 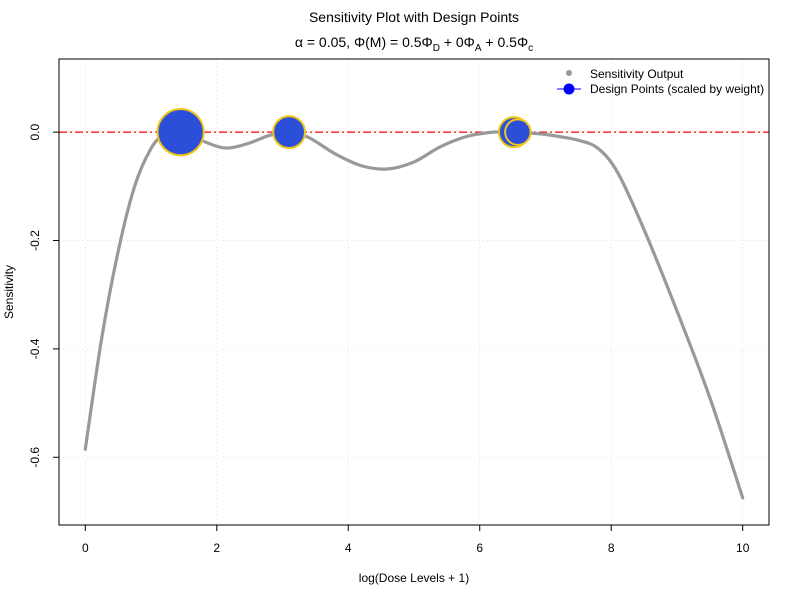 I want to click on legend-blue-circle-icon, so click(x=569, y=89).